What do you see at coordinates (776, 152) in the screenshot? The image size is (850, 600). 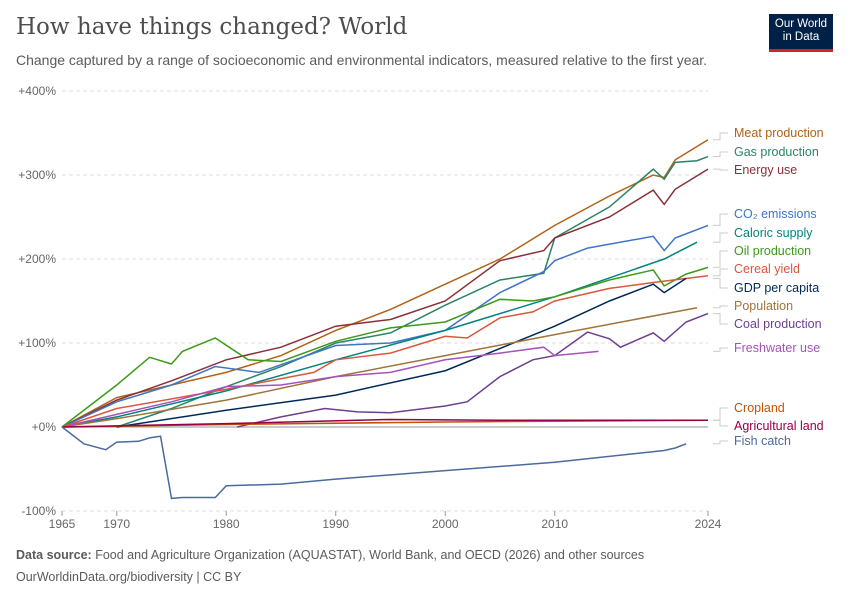 I see `legend-label: Gas production` at bounding box center [776, 152].